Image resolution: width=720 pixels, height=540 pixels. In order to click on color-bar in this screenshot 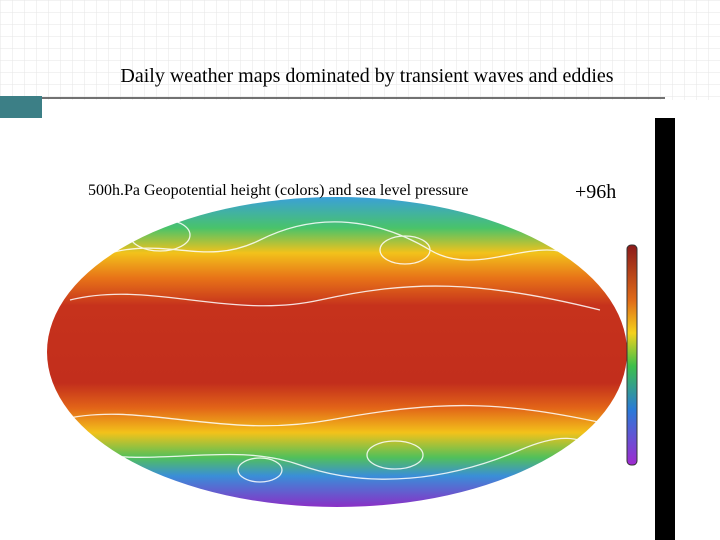, I will do `click(632, 355)`.